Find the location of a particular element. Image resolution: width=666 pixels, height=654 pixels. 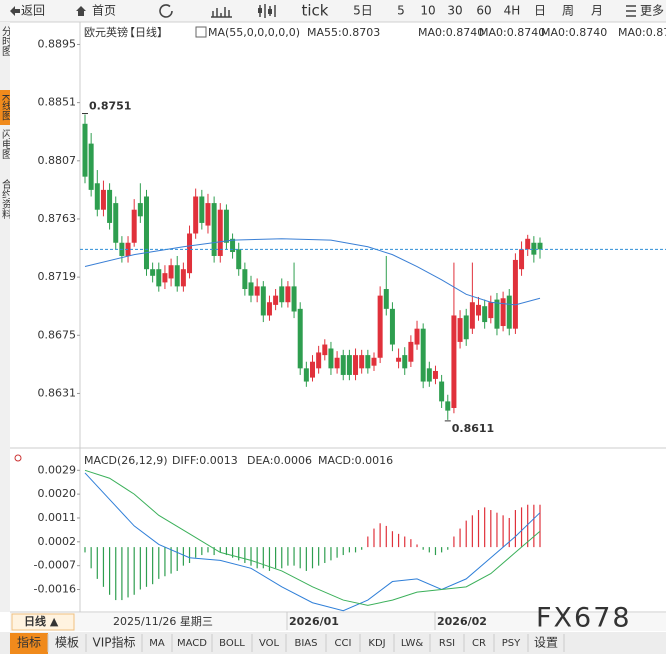

refresh-icon is located at coordinates (166, 11).